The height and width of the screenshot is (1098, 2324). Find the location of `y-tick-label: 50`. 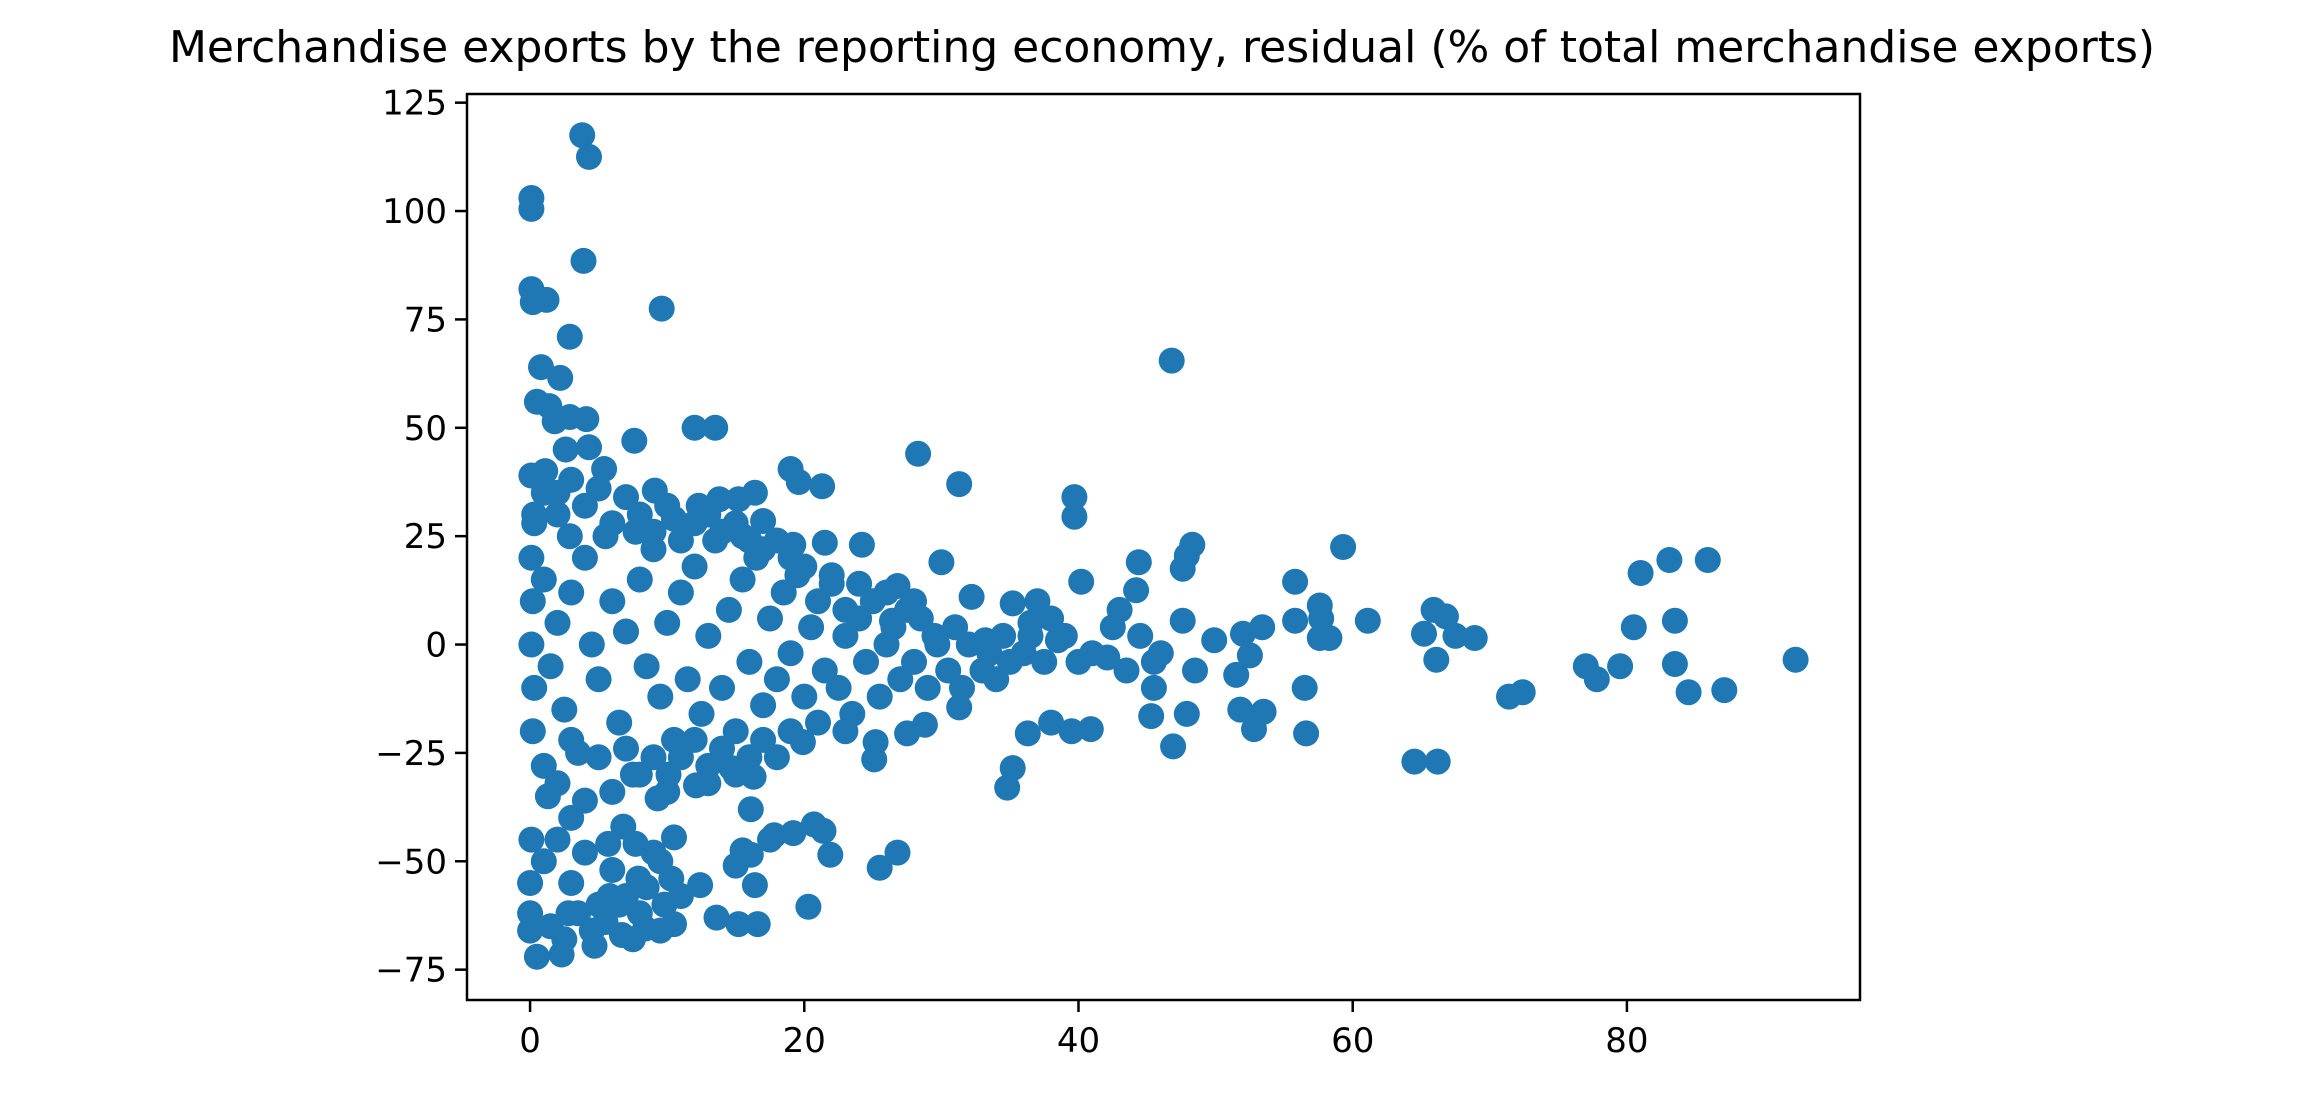

y-tick-label: 50 is located at coordinates (425, 429).